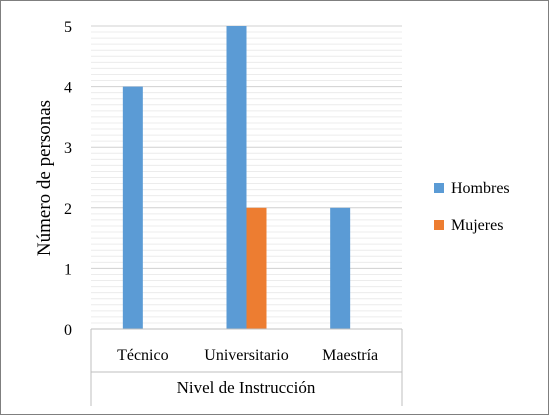 The image size is (549, 415). I want to click on y-tick-label: 4, so click(68, 88).